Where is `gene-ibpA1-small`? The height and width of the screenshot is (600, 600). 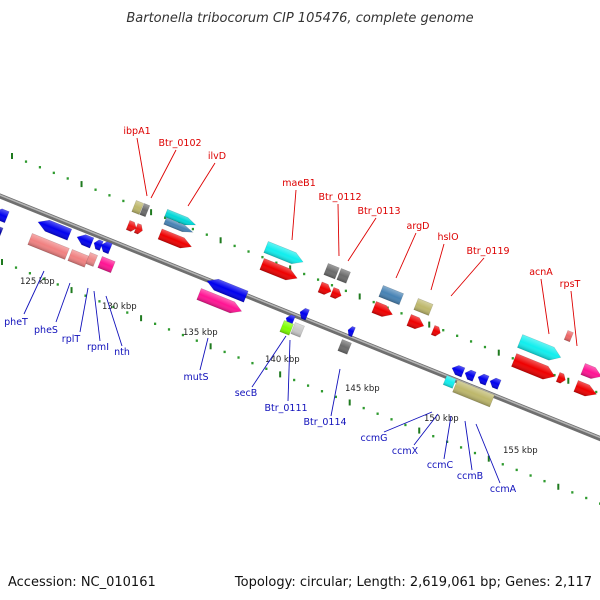
gene-ibpA1-small is located at coordinates (131, 225).